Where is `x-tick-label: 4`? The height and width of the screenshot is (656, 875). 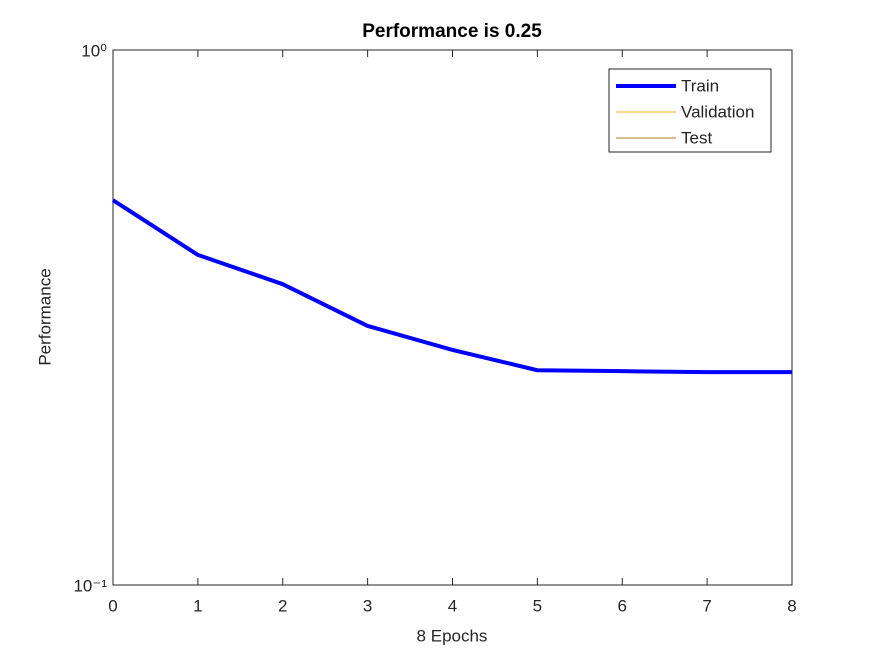 x-tick-label: 4 is located at coordinates (452, 605).